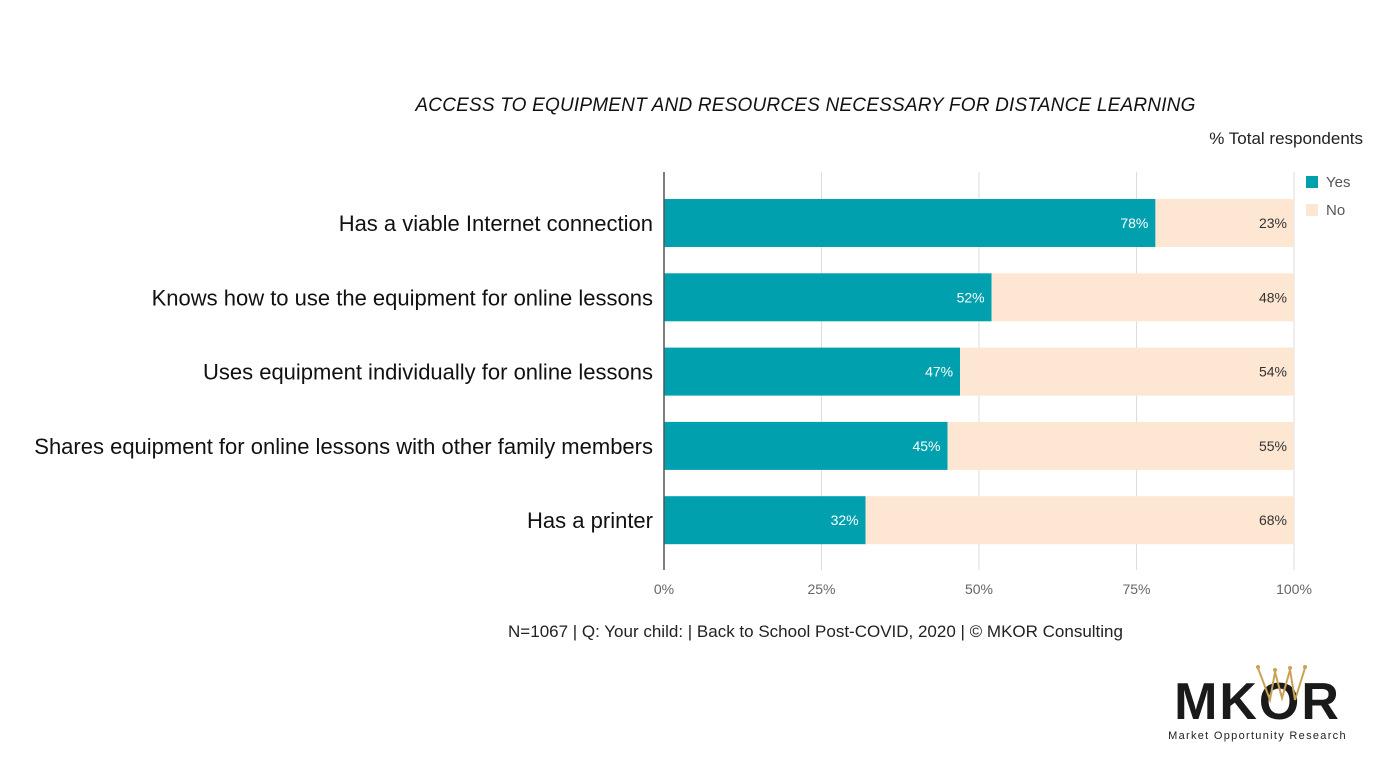 This screenshot has width=1376, height=768. What do you see at coordinates (1286, 138) in the screenshot?
I see `unit-label: % Total respondents` at bounding box center [1286, 138].